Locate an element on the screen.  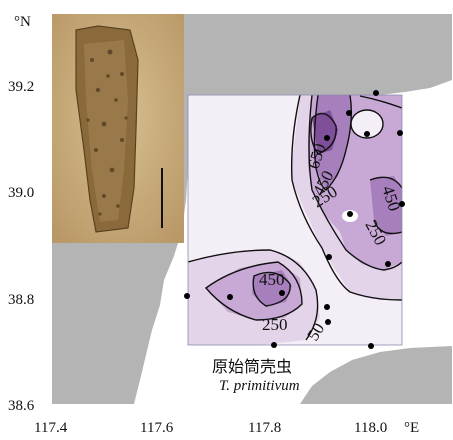
lat-tick-label: 39.2 is located at coordinates (21, 87).